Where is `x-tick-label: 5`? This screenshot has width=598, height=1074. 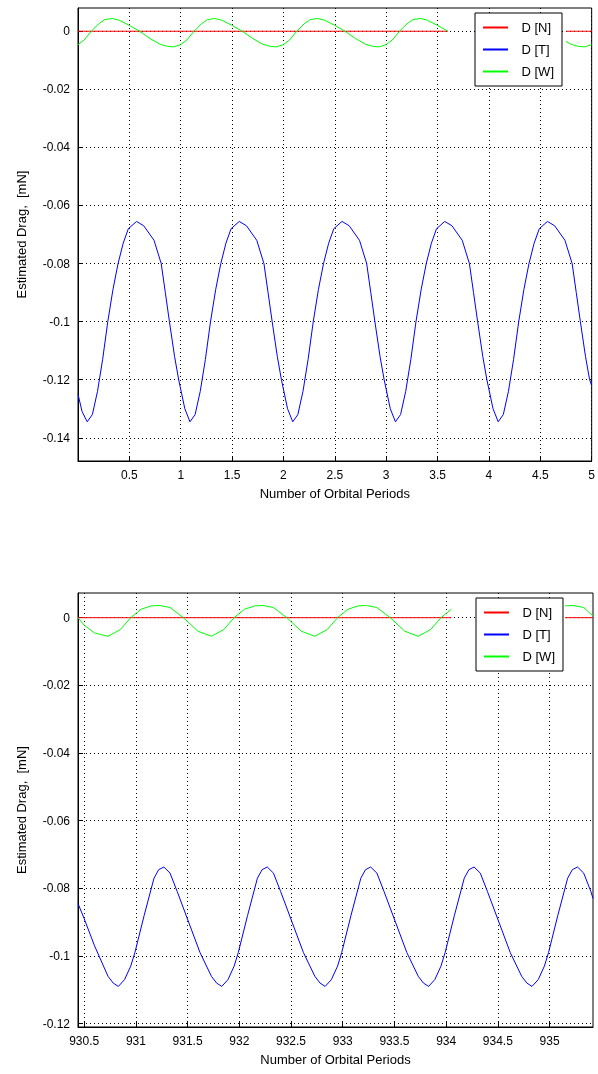 x-tick-label: 5 is located at coordinates (592, 475).